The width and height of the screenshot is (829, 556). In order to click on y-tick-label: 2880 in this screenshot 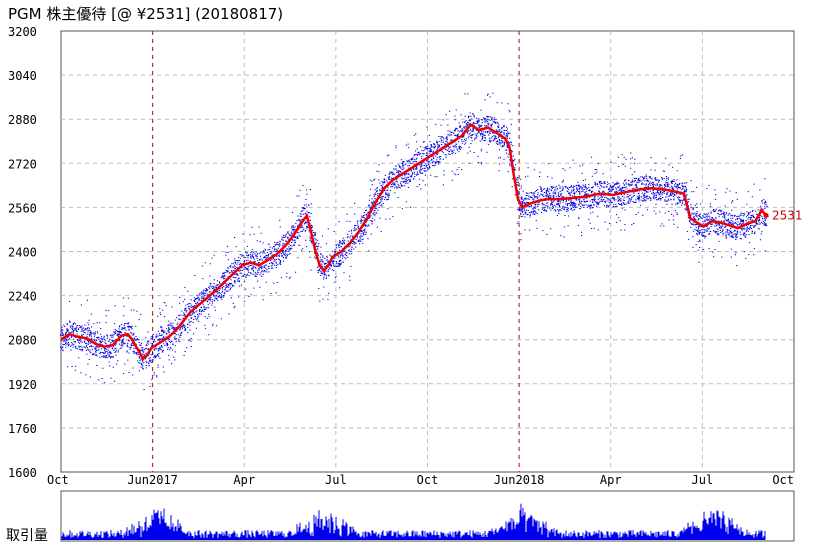, I will do `click(22, 120)`.